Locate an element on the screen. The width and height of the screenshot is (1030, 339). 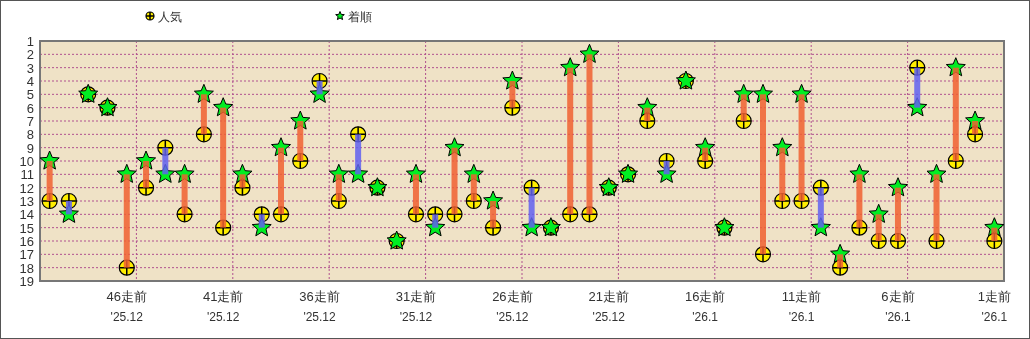
y-tick-label: 8 is located at coordinates (30, 135).